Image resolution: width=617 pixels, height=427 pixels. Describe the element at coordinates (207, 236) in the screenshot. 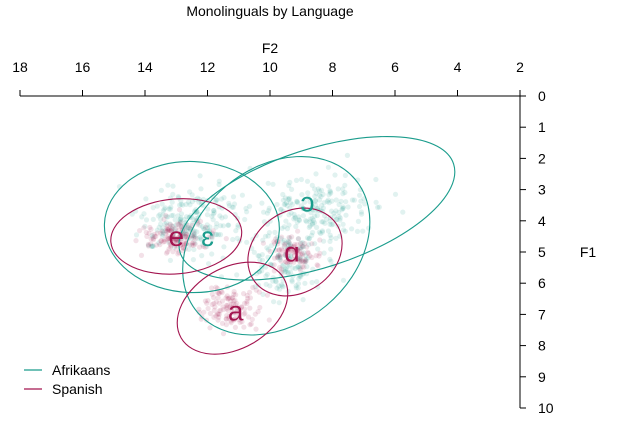

I see `vowel-label-afrikaans: ɛ` at that location.